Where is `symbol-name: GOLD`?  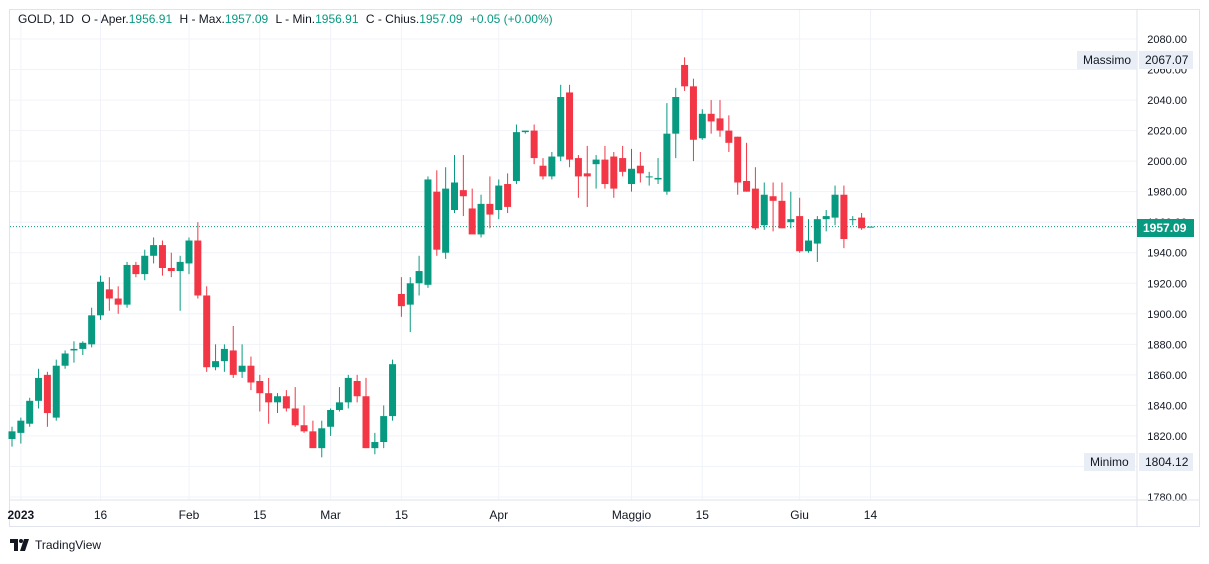
symbol-name: GOLD is located at coordinates (35, 19).